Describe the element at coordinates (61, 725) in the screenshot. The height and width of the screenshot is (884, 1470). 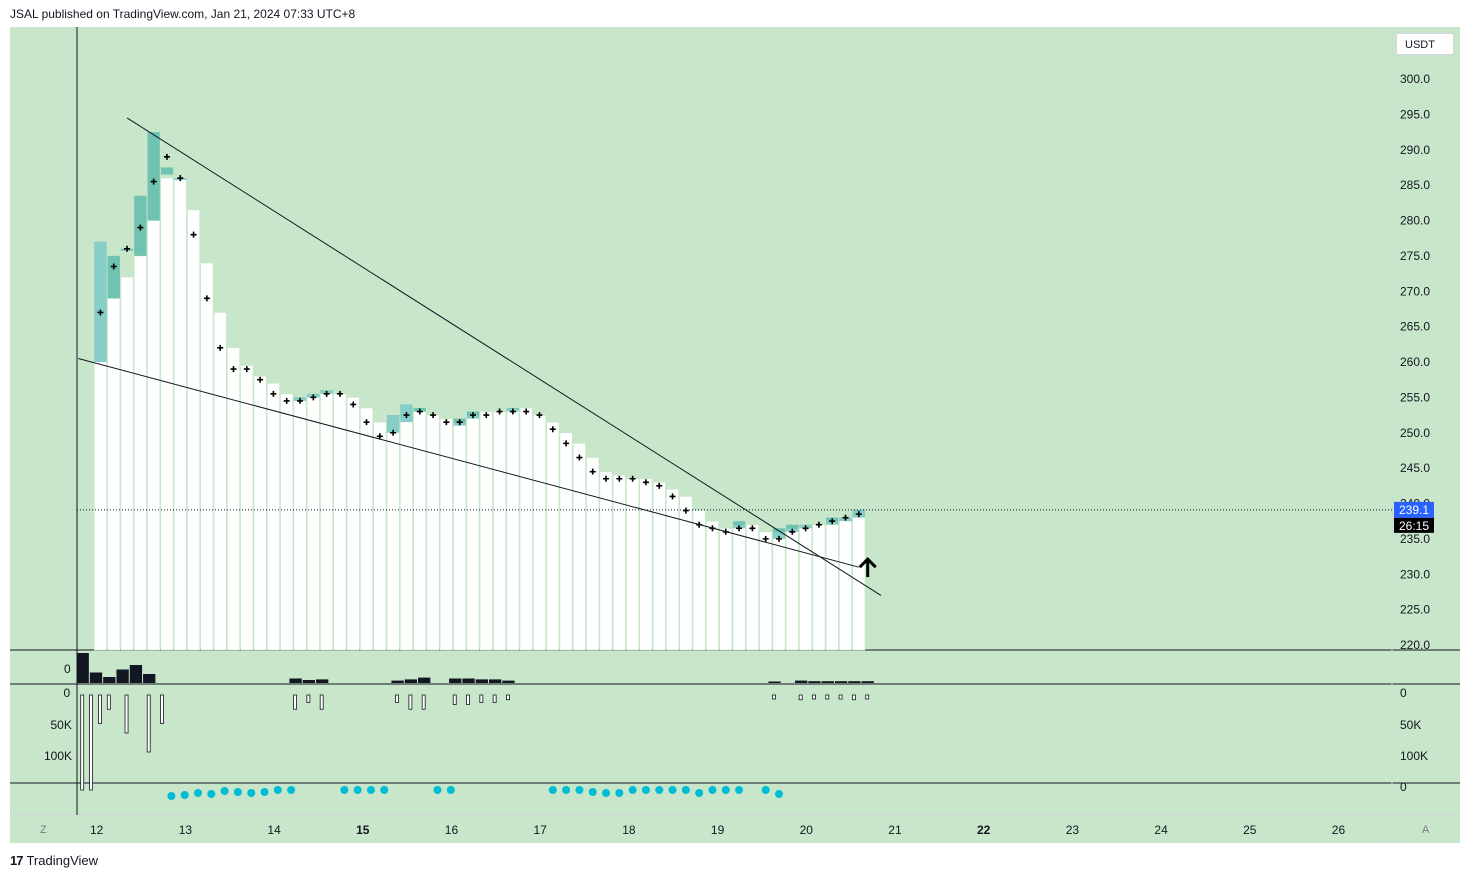
I see `pane3-left-label: 50K` at that location.